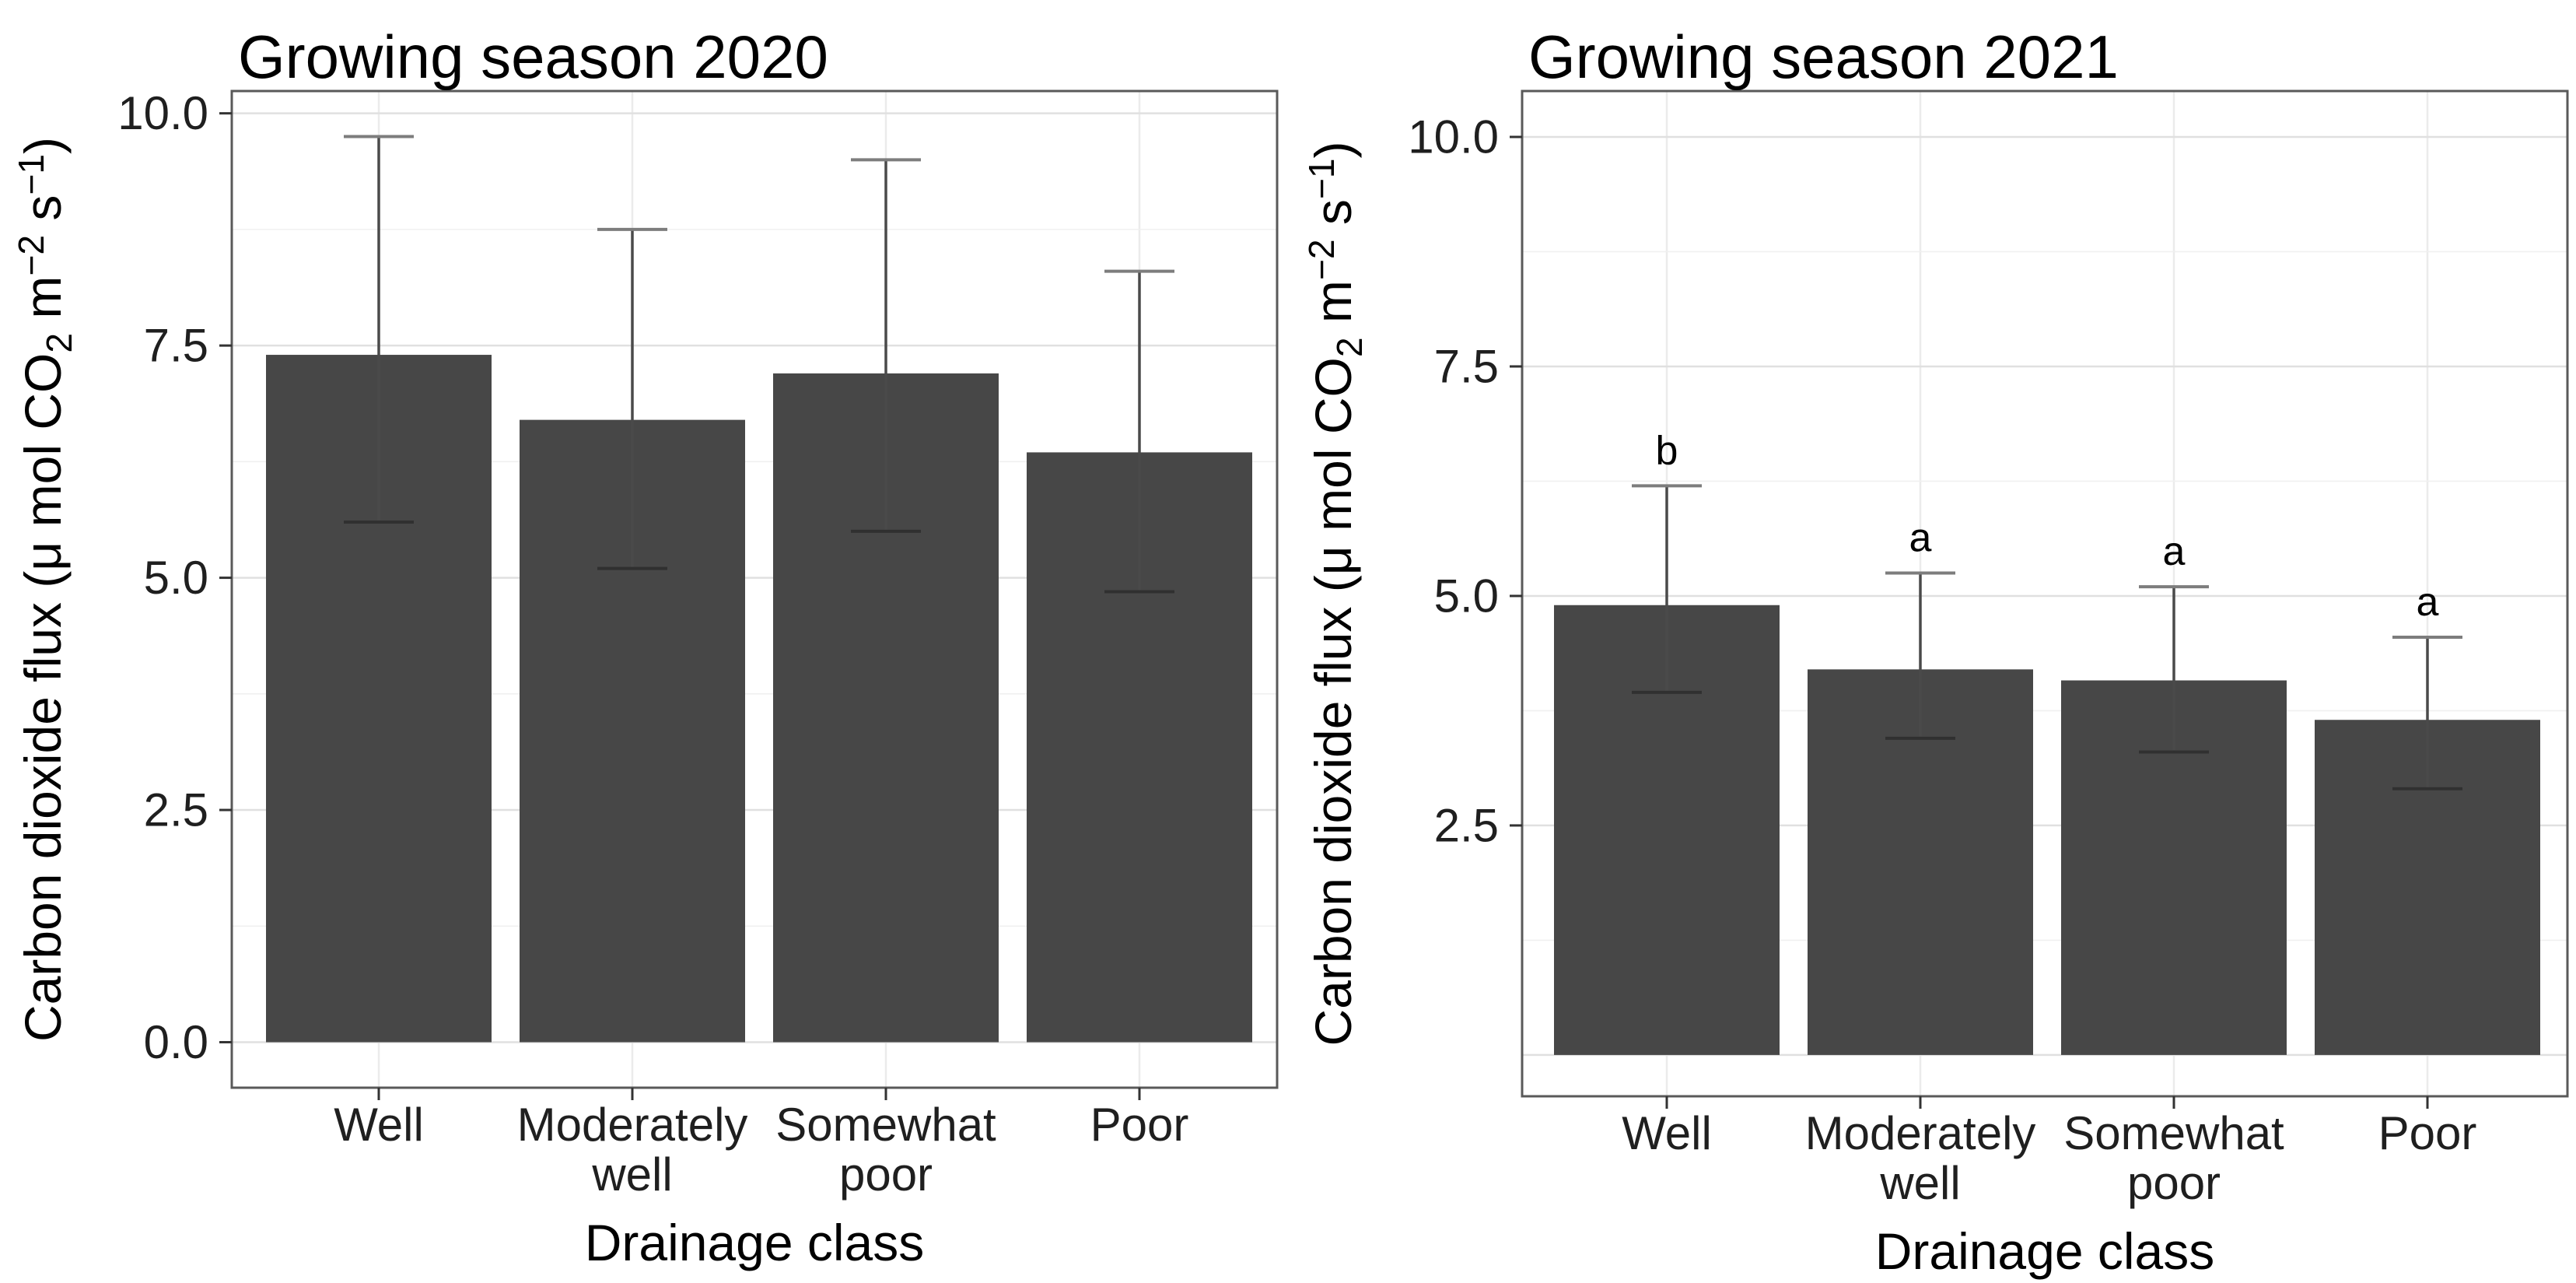 The image size is (2576, 1283). What do you see at coordinates (1920, 537) in the screenshot?
I see `sig-letter-moderately-well: a` at bounding box center [1920, 537].